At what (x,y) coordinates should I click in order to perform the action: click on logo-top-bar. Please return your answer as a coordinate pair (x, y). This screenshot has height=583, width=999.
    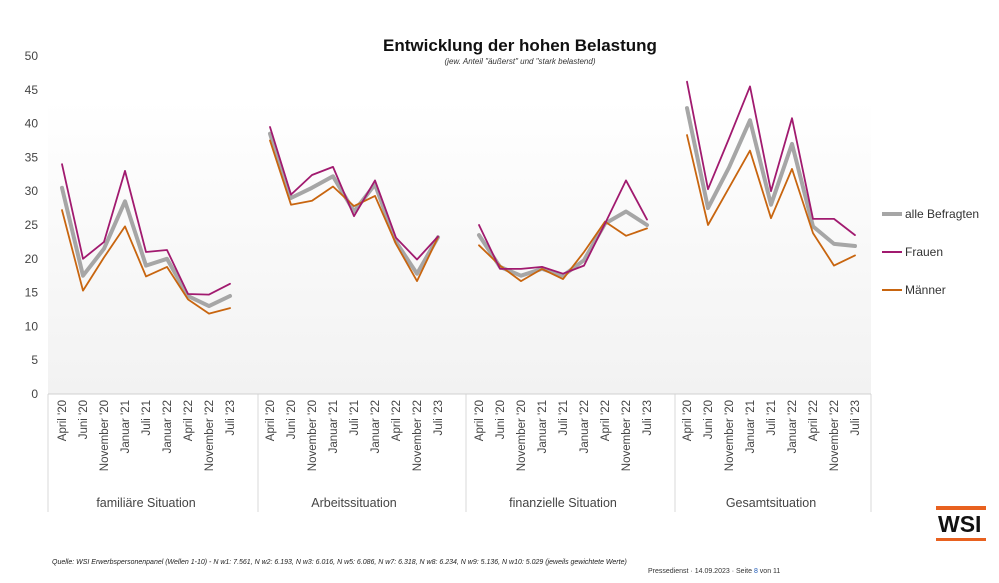
    Looking at the image, I should click on (961, 508).